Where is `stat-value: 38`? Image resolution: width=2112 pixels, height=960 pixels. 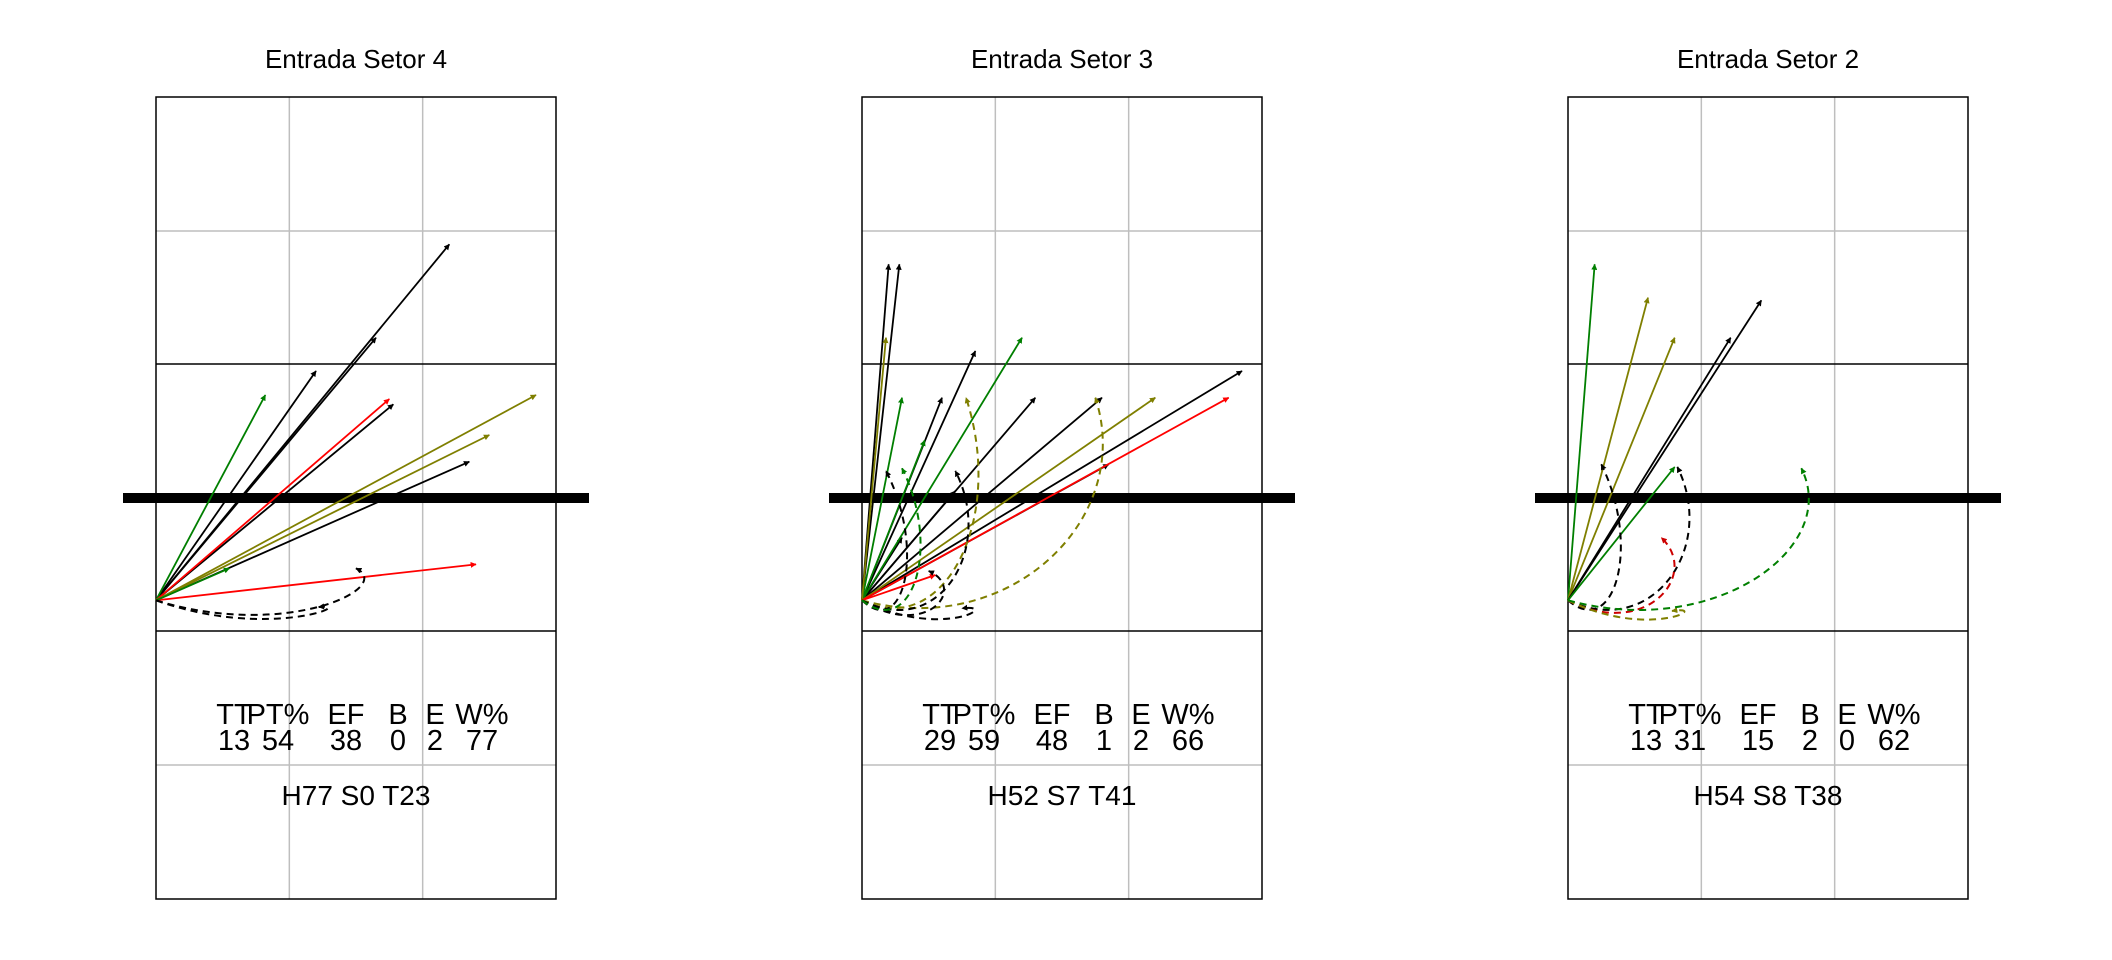
stat-value: 38 is located at coordinates (346, 741).